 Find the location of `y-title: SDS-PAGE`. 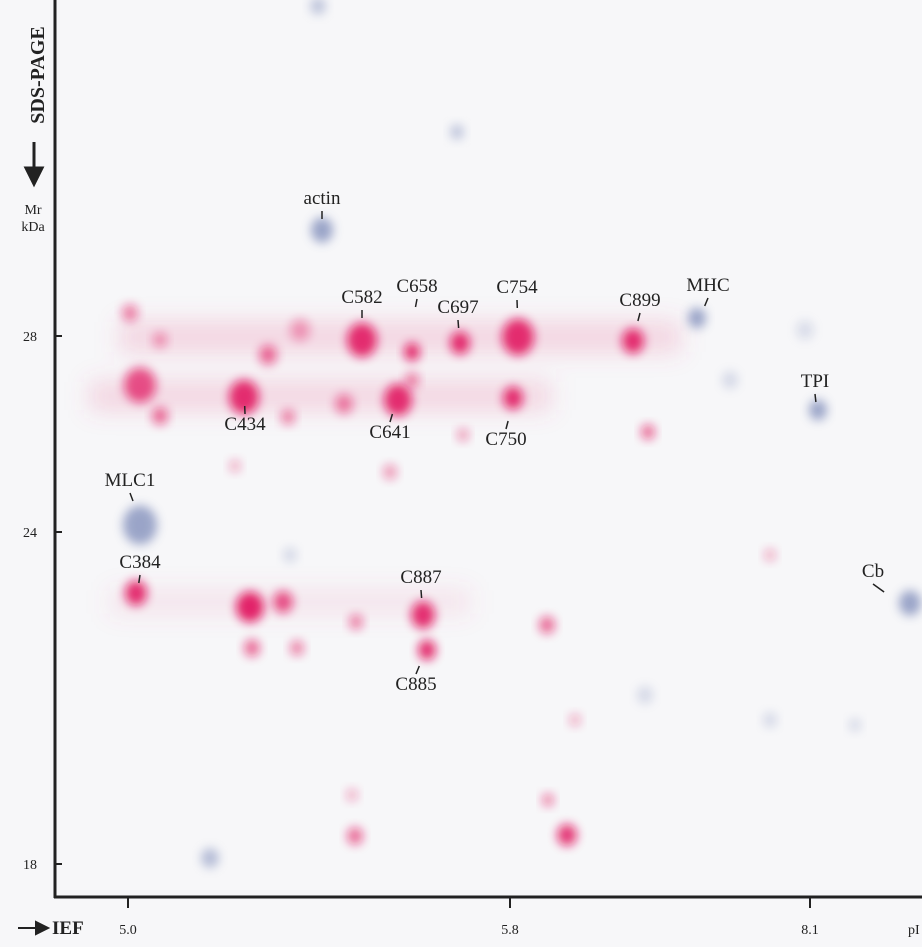

y-title: SDS-PAGE is located at coordinates (38, 74).